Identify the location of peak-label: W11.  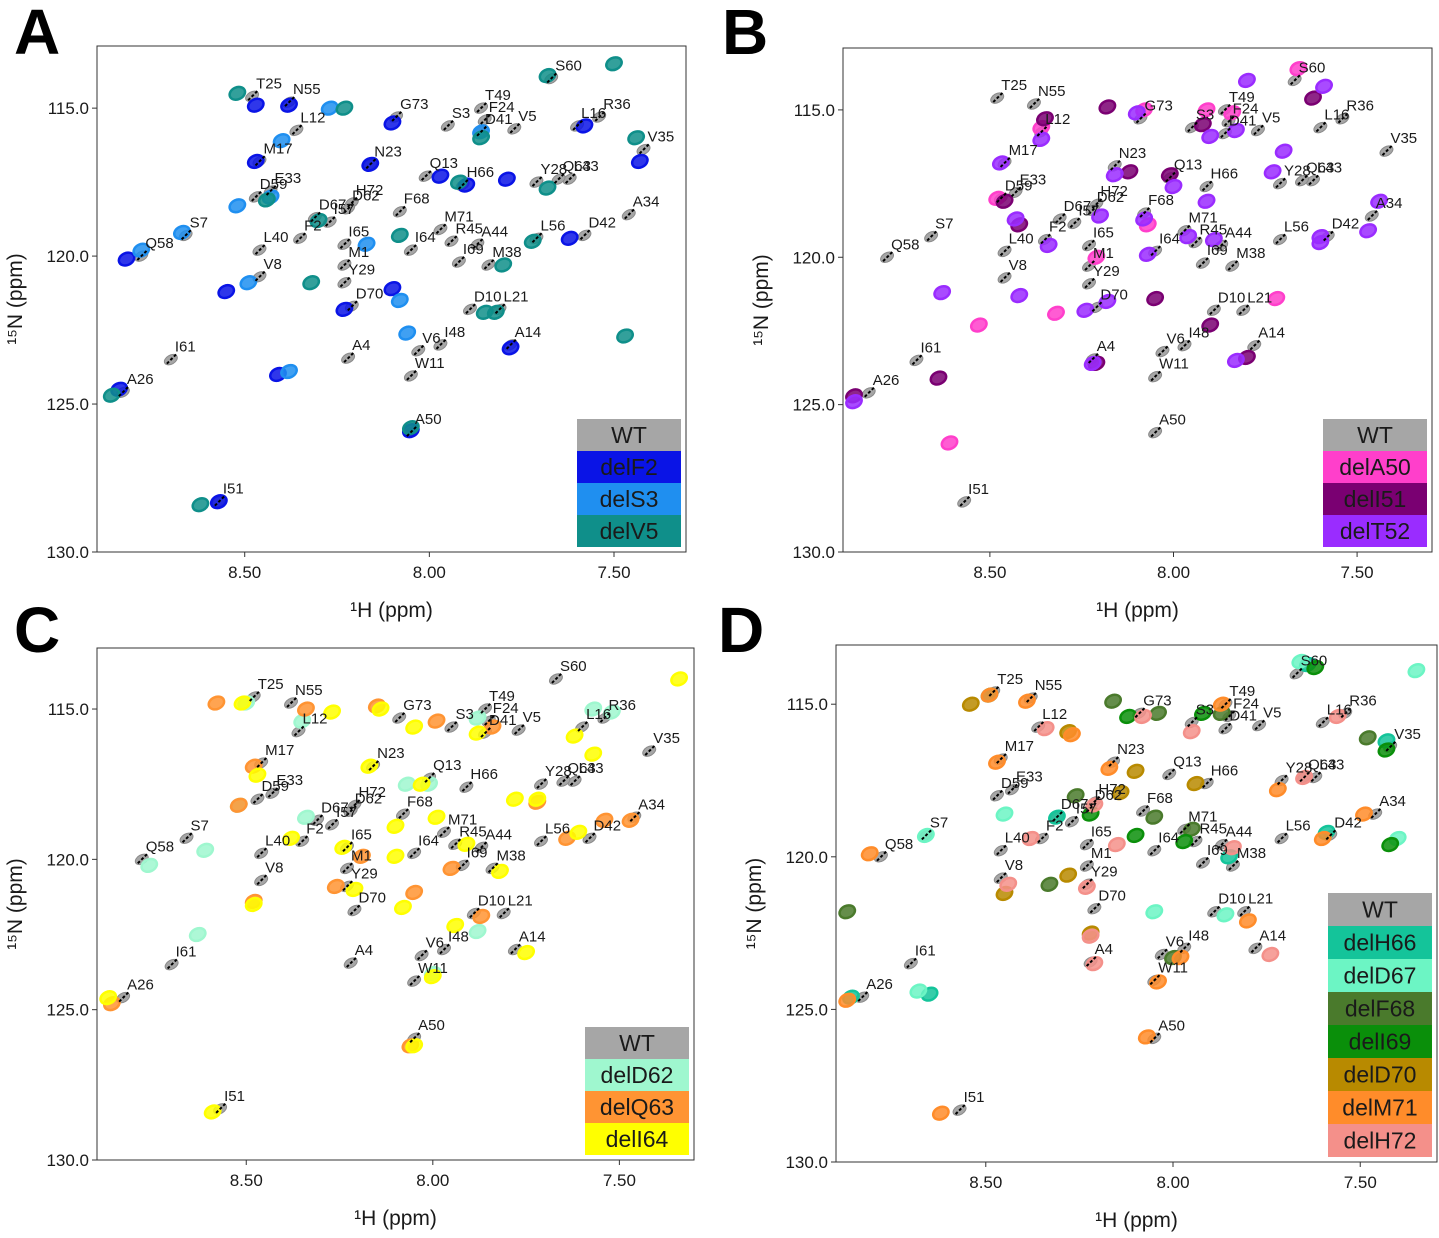
(1174, 364).